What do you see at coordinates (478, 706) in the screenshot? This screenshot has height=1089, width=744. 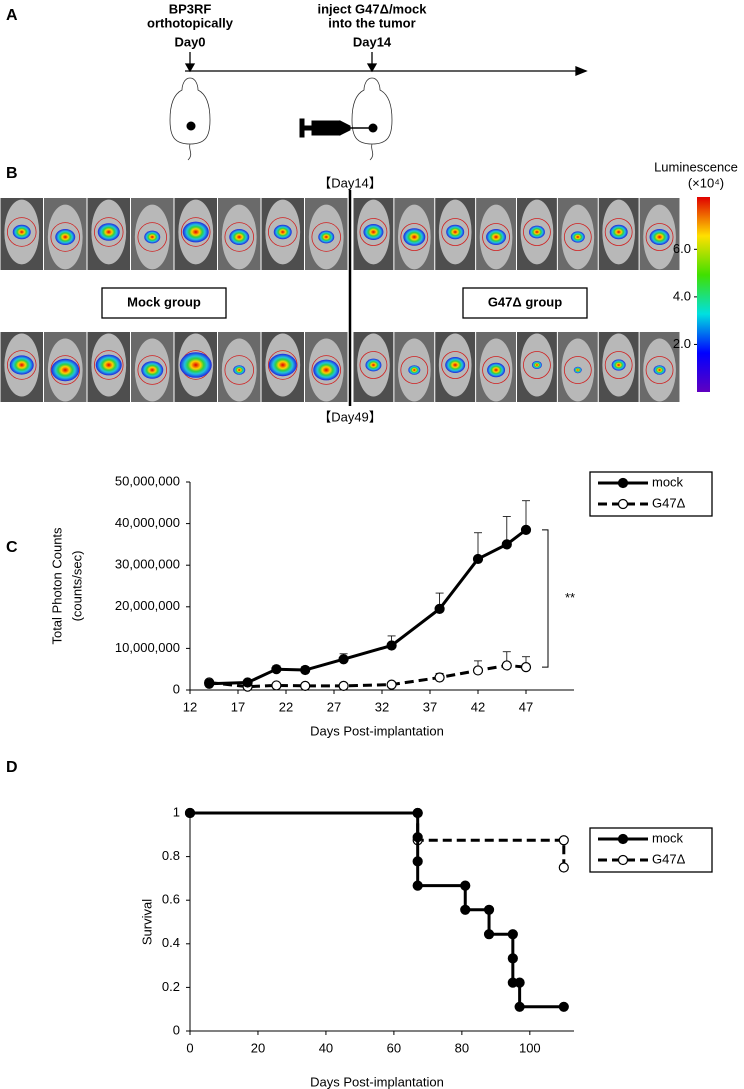 I see `x-tick-label: 42` at bounding box center [478, 706].